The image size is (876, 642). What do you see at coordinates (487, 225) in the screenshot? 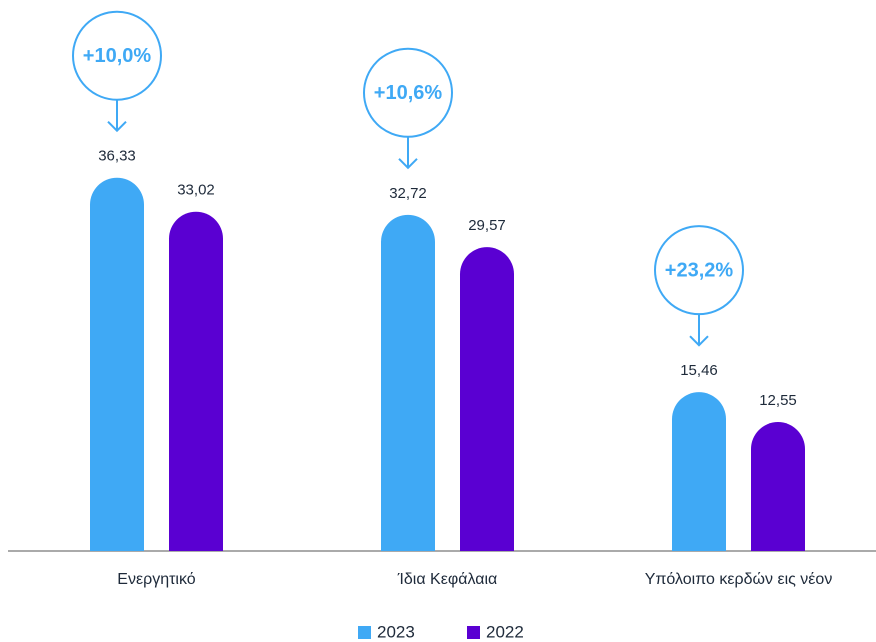
I see `value-label: 29,57` at bounding box center [487, 225].